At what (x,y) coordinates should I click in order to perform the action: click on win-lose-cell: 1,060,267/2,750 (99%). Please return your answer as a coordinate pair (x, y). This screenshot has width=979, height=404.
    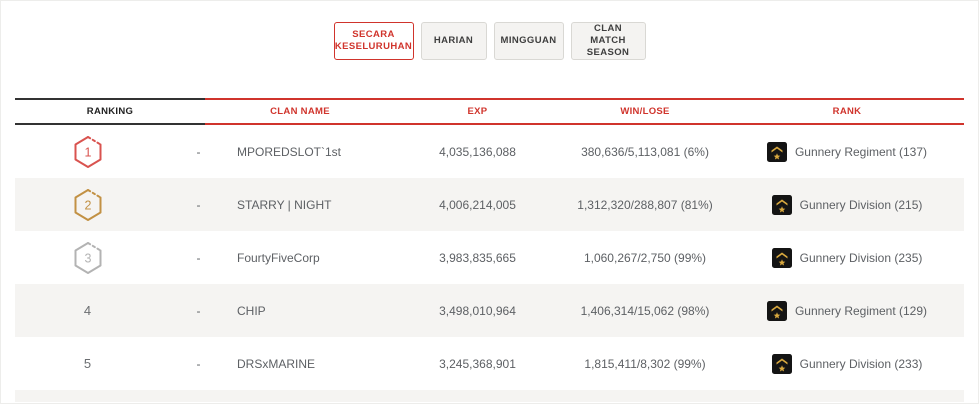
    Looking at the image, I should click on (645, 257).